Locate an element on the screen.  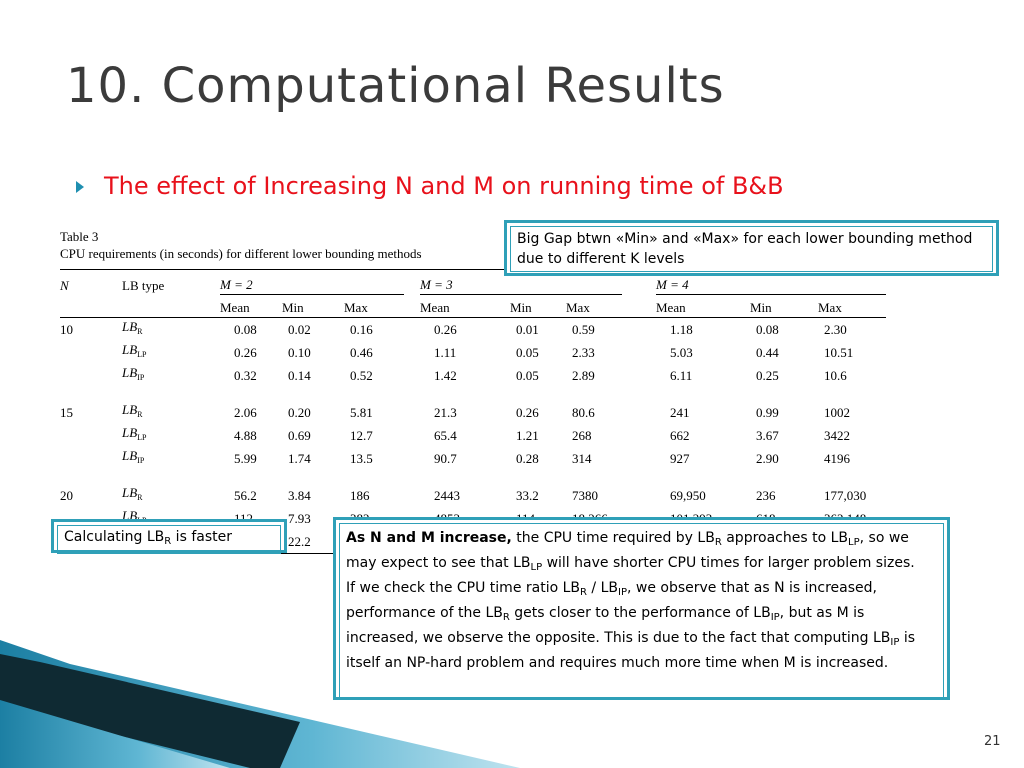
table-cell: 662 is located at coordinates (680, 435).